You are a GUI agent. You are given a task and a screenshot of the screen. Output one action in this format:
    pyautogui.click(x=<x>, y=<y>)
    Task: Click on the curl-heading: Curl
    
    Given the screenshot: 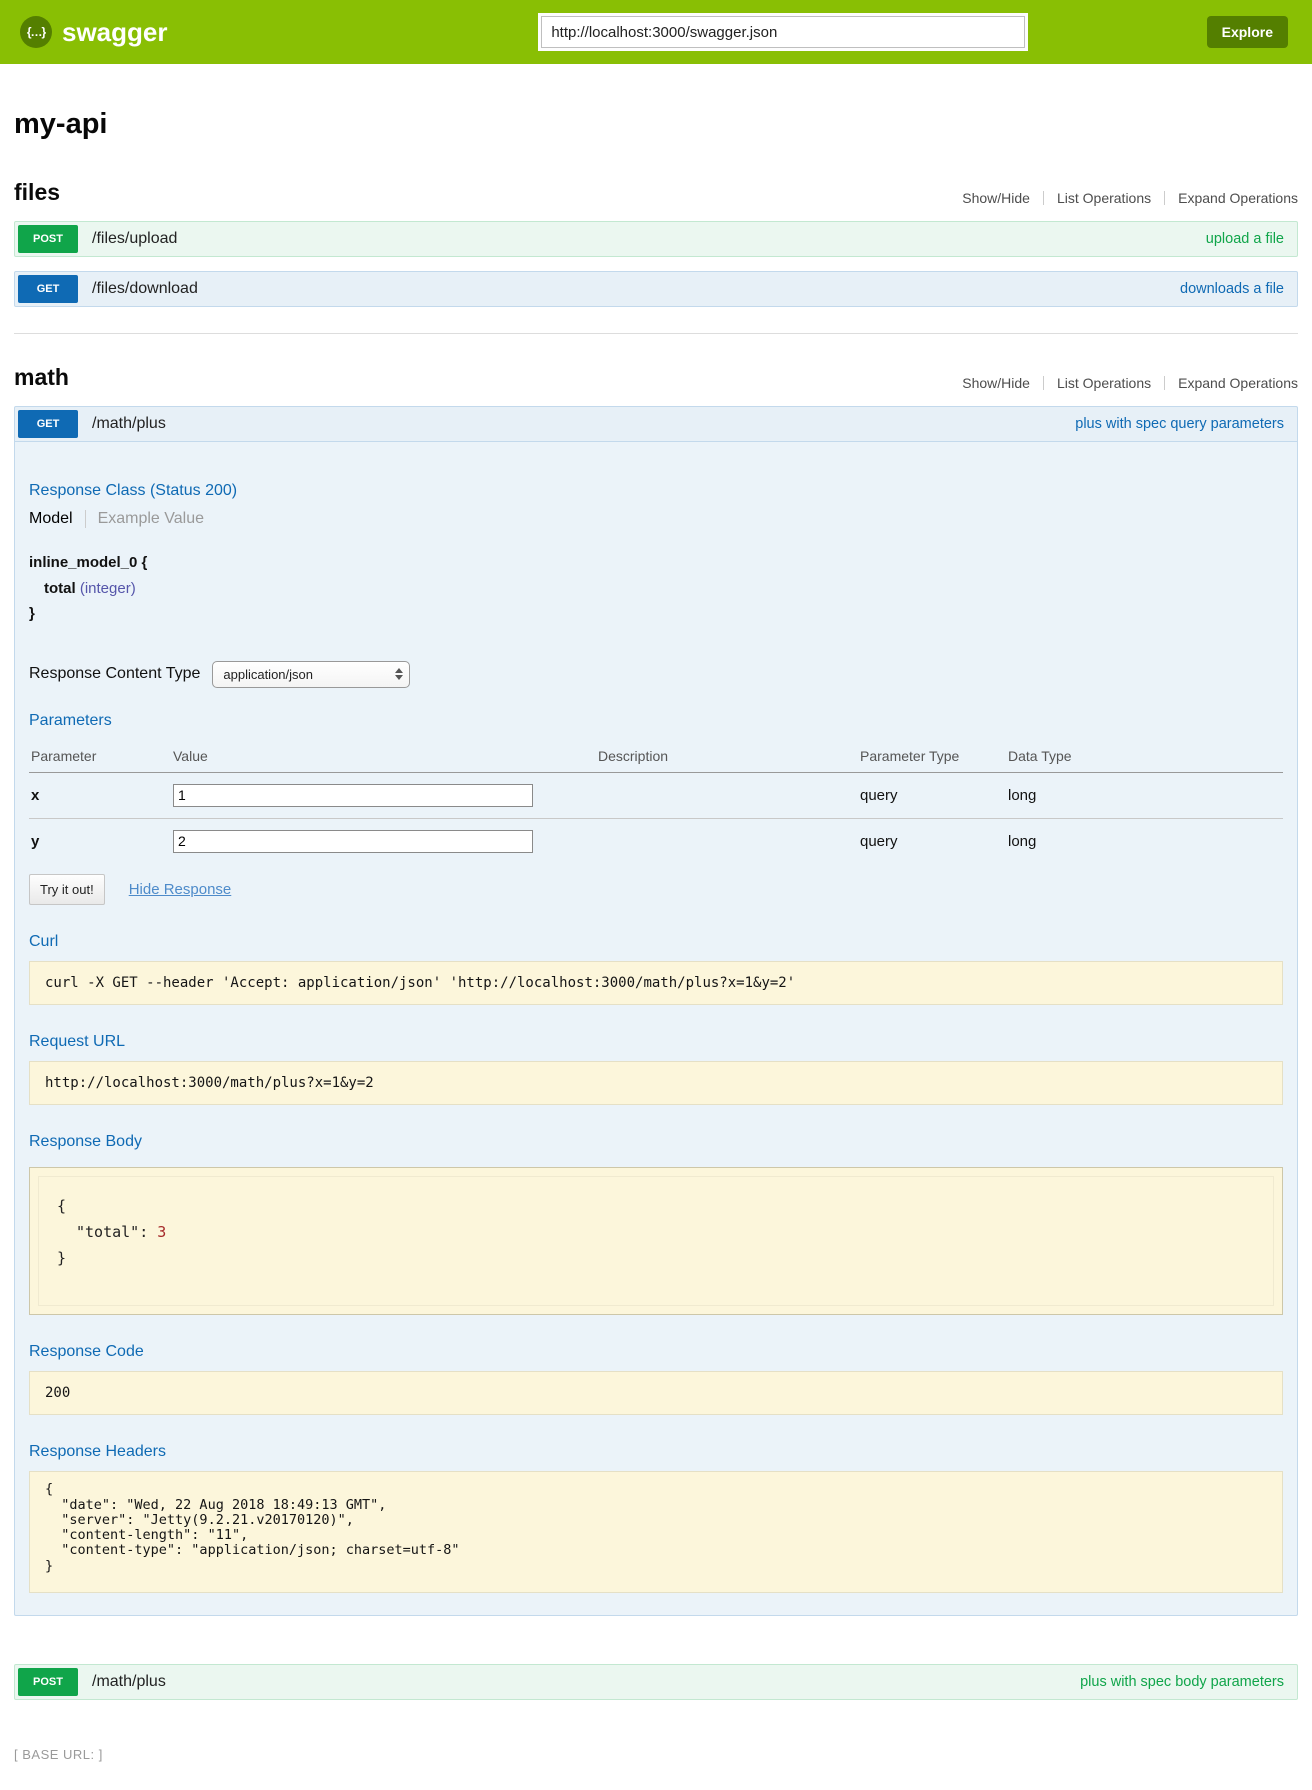 What is the action you would take?
    pyautogui.click(x=44, y=941)
    